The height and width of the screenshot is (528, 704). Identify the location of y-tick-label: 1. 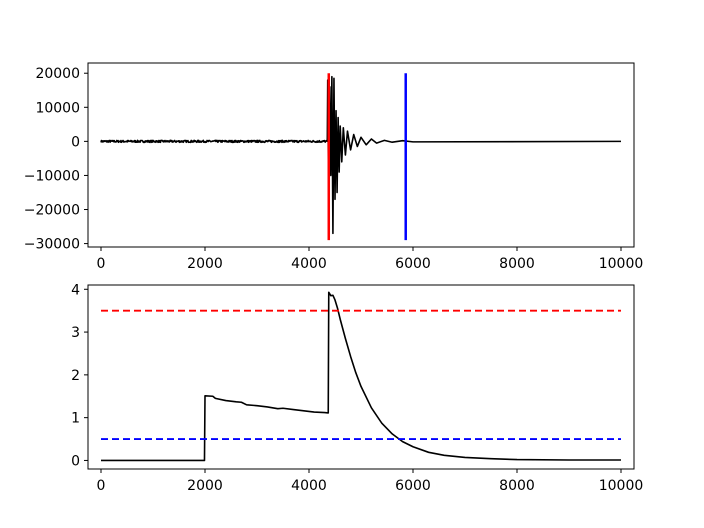
(75, 419).